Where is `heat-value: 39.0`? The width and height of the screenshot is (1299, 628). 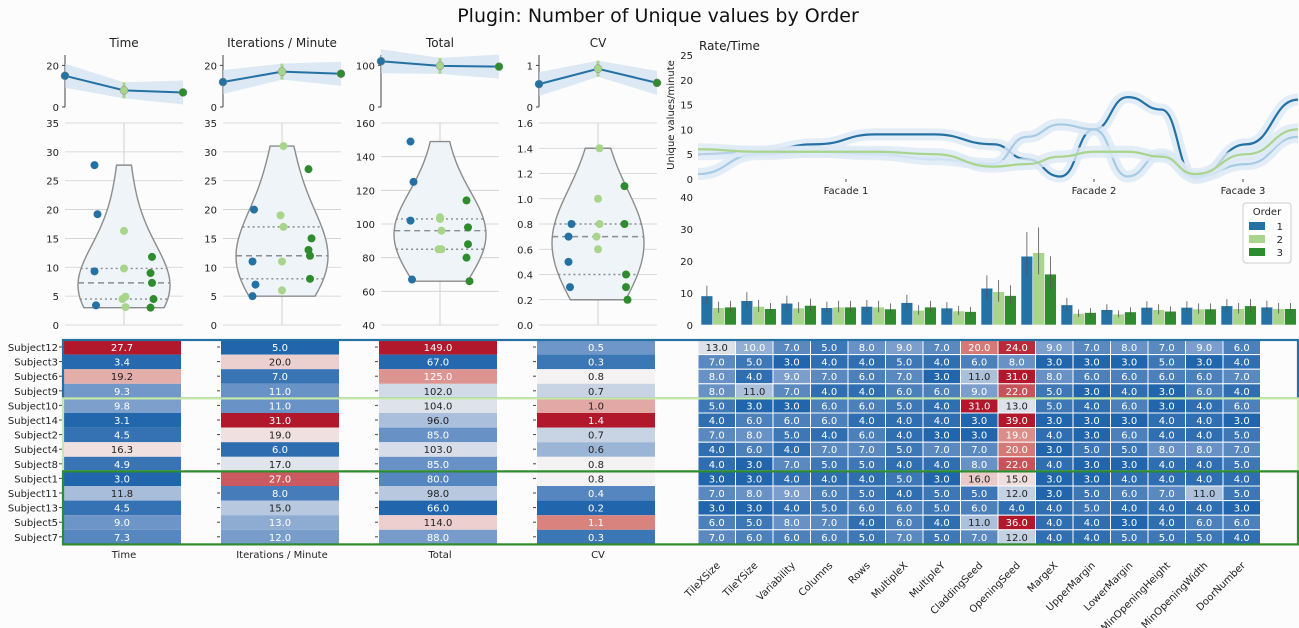
heat-value: 39.0 is located at coordinates (1017, 421).